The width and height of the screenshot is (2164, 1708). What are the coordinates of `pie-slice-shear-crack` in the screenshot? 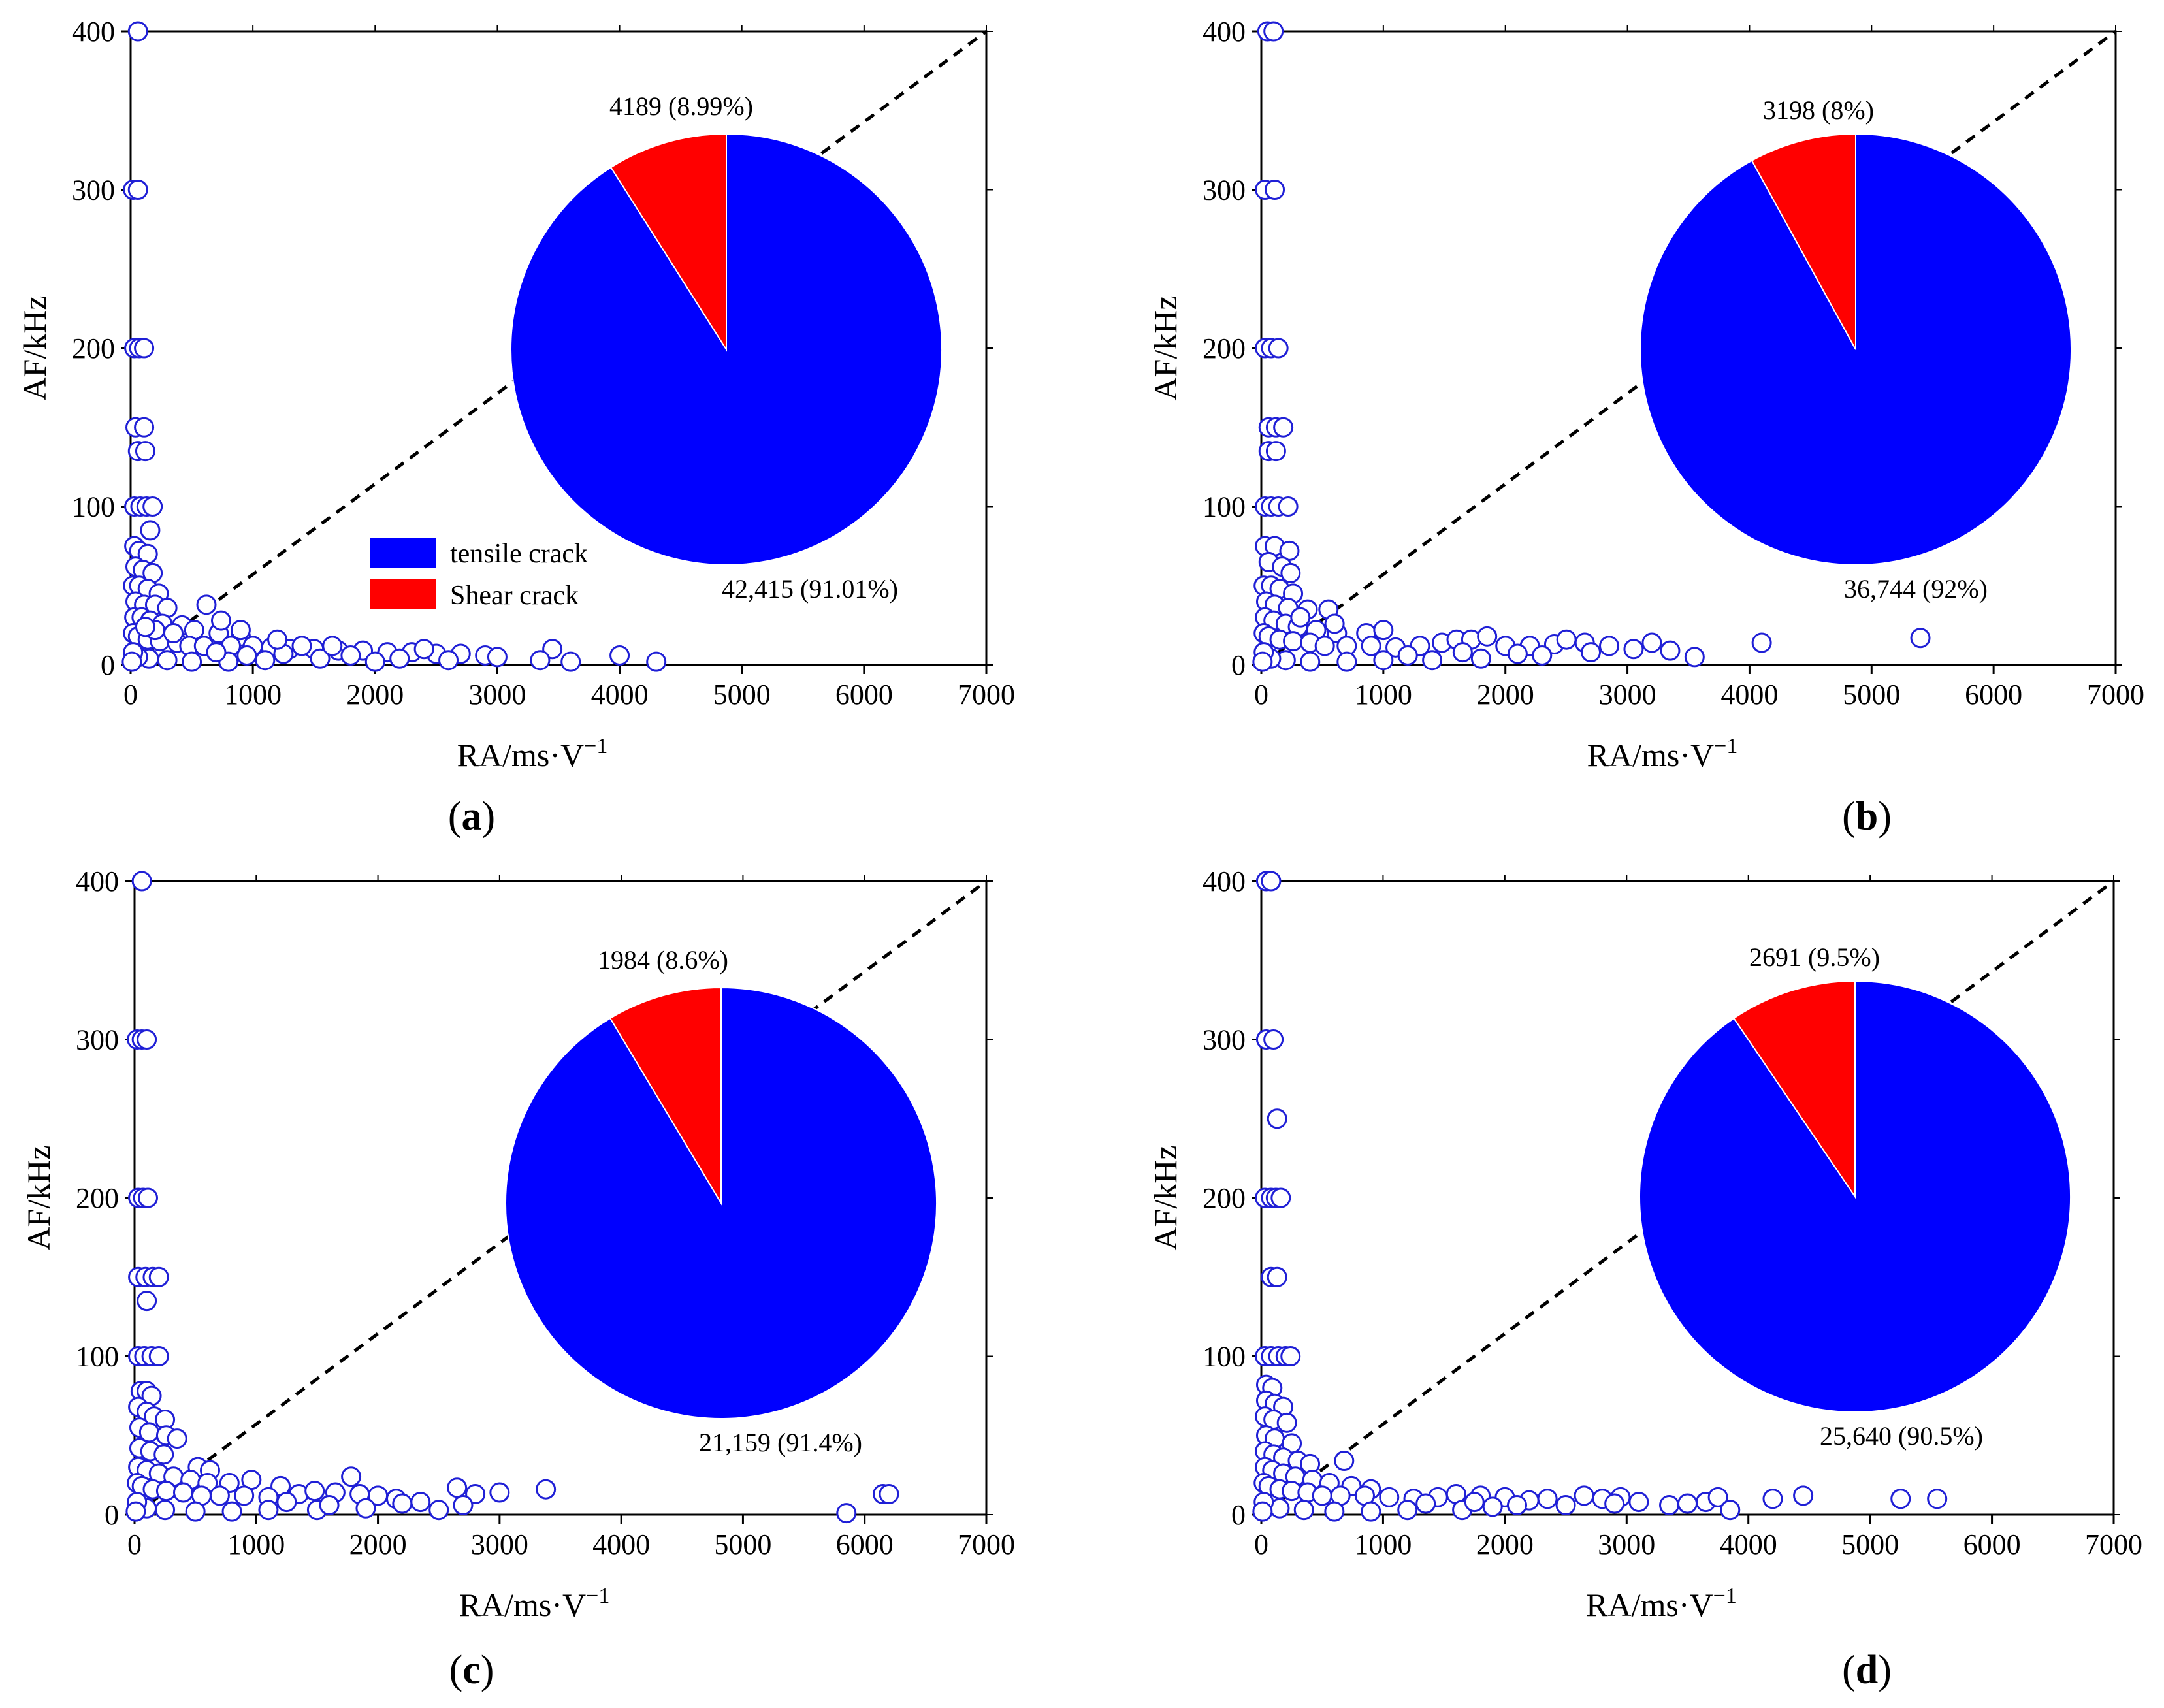 It's located at (1803, 242).